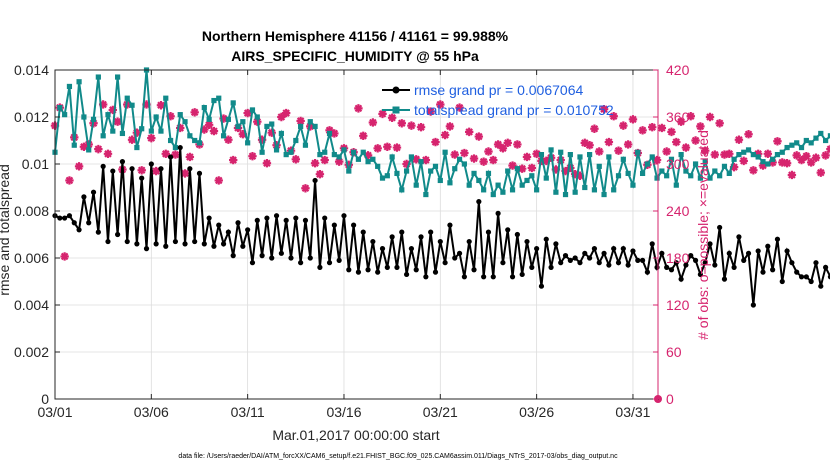 This screenshot has width=830, height=470. What do you see at coordinates (678, 305) in the screenshot?
I see `right-y-tick-label: 120` at bounding box center [678, 305].